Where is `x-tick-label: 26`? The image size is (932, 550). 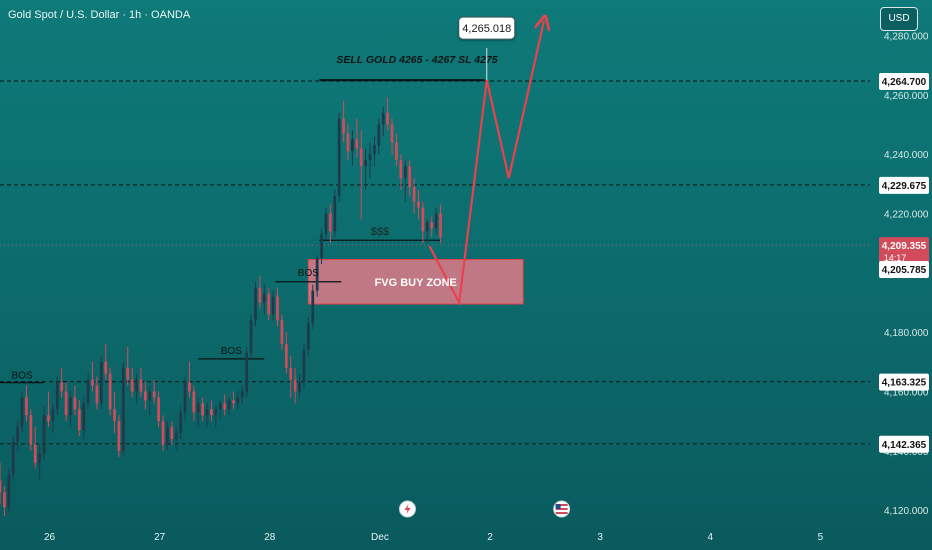 x-tick-label: 26 is located at coordinates (50, 537).